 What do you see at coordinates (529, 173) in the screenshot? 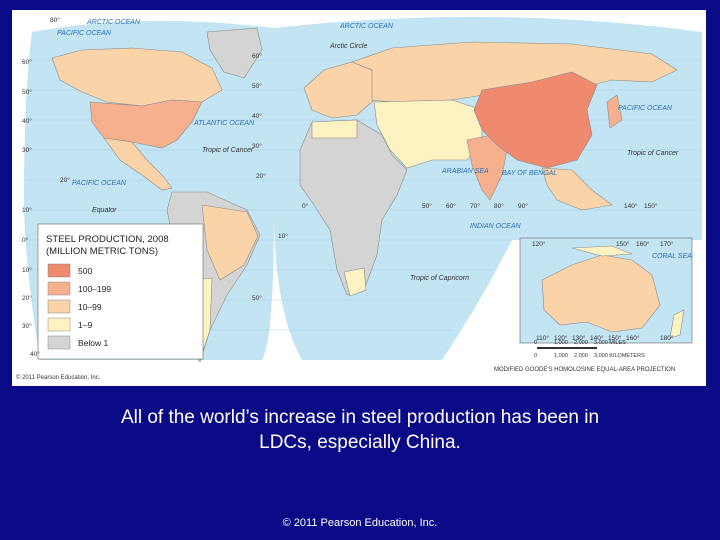
I see `map-label: BAY OF BENGAL` at bounding box center [529, 173].